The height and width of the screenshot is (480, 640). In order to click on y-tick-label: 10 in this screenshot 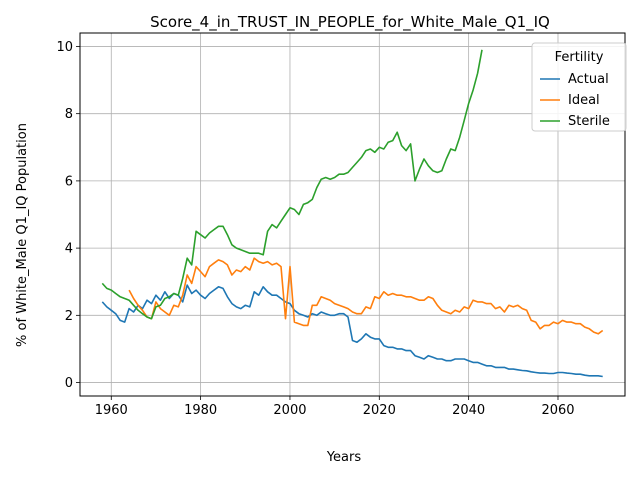, I will do `click(64, 47)`.